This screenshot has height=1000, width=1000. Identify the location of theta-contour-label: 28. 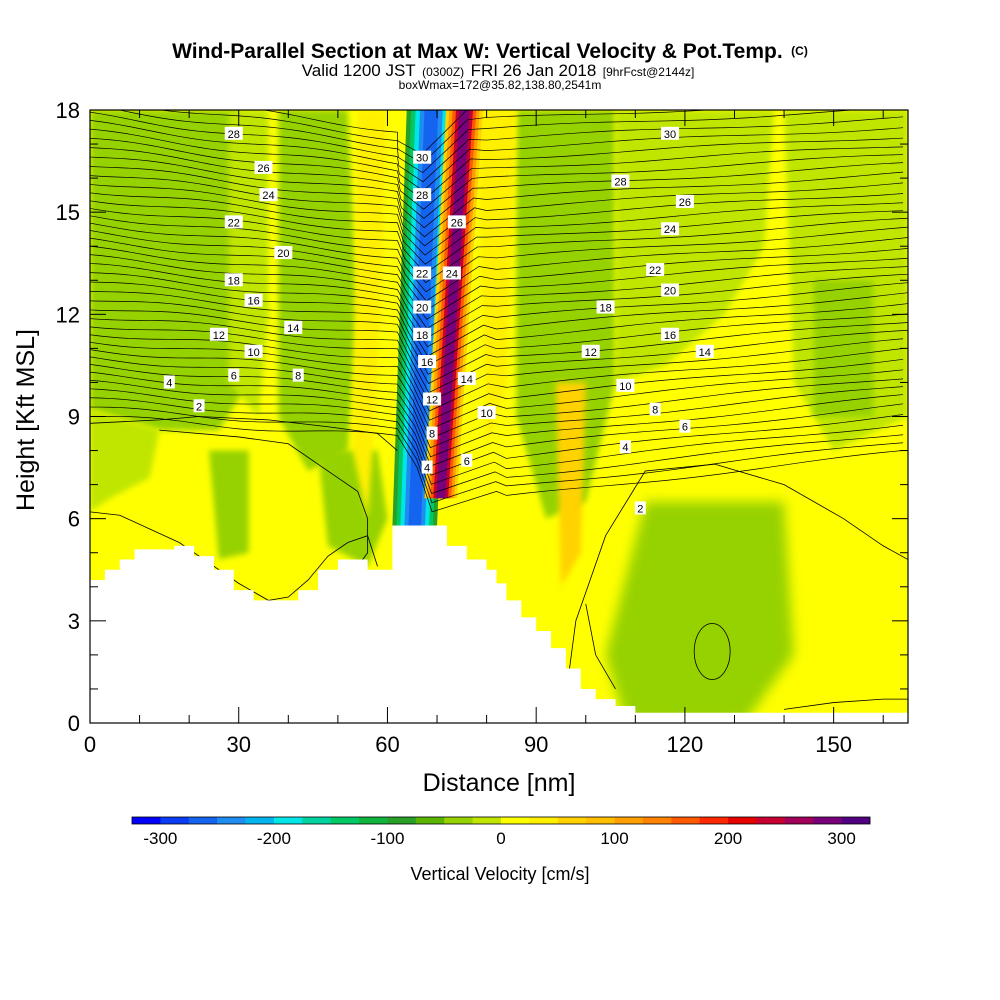
(422, 195).